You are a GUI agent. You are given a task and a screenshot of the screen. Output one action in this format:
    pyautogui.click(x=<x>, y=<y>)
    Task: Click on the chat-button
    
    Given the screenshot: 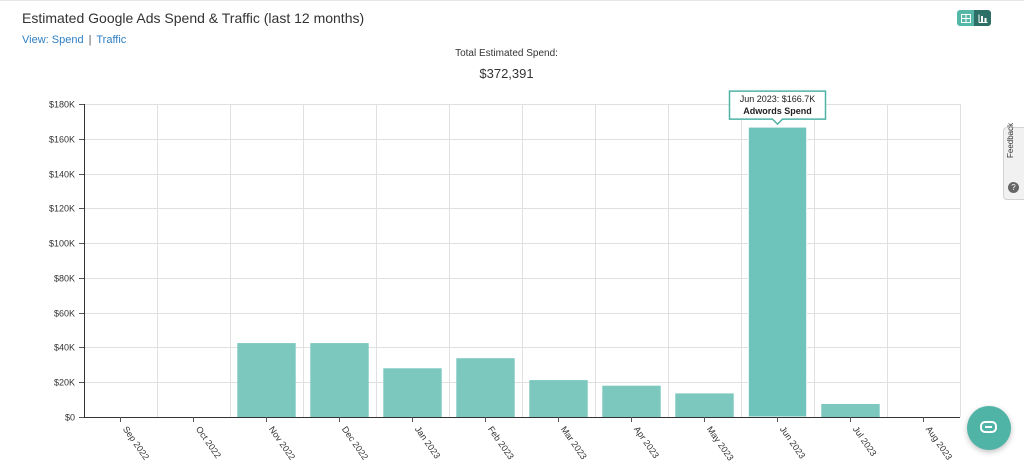 What is the action you would take?
    pyautogui.click(x=989, y=428)
    